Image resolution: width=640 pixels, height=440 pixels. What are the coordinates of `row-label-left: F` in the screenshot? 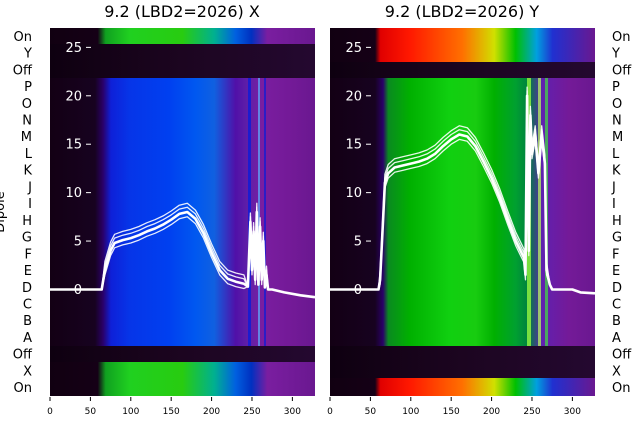 It's located at (28, 254).